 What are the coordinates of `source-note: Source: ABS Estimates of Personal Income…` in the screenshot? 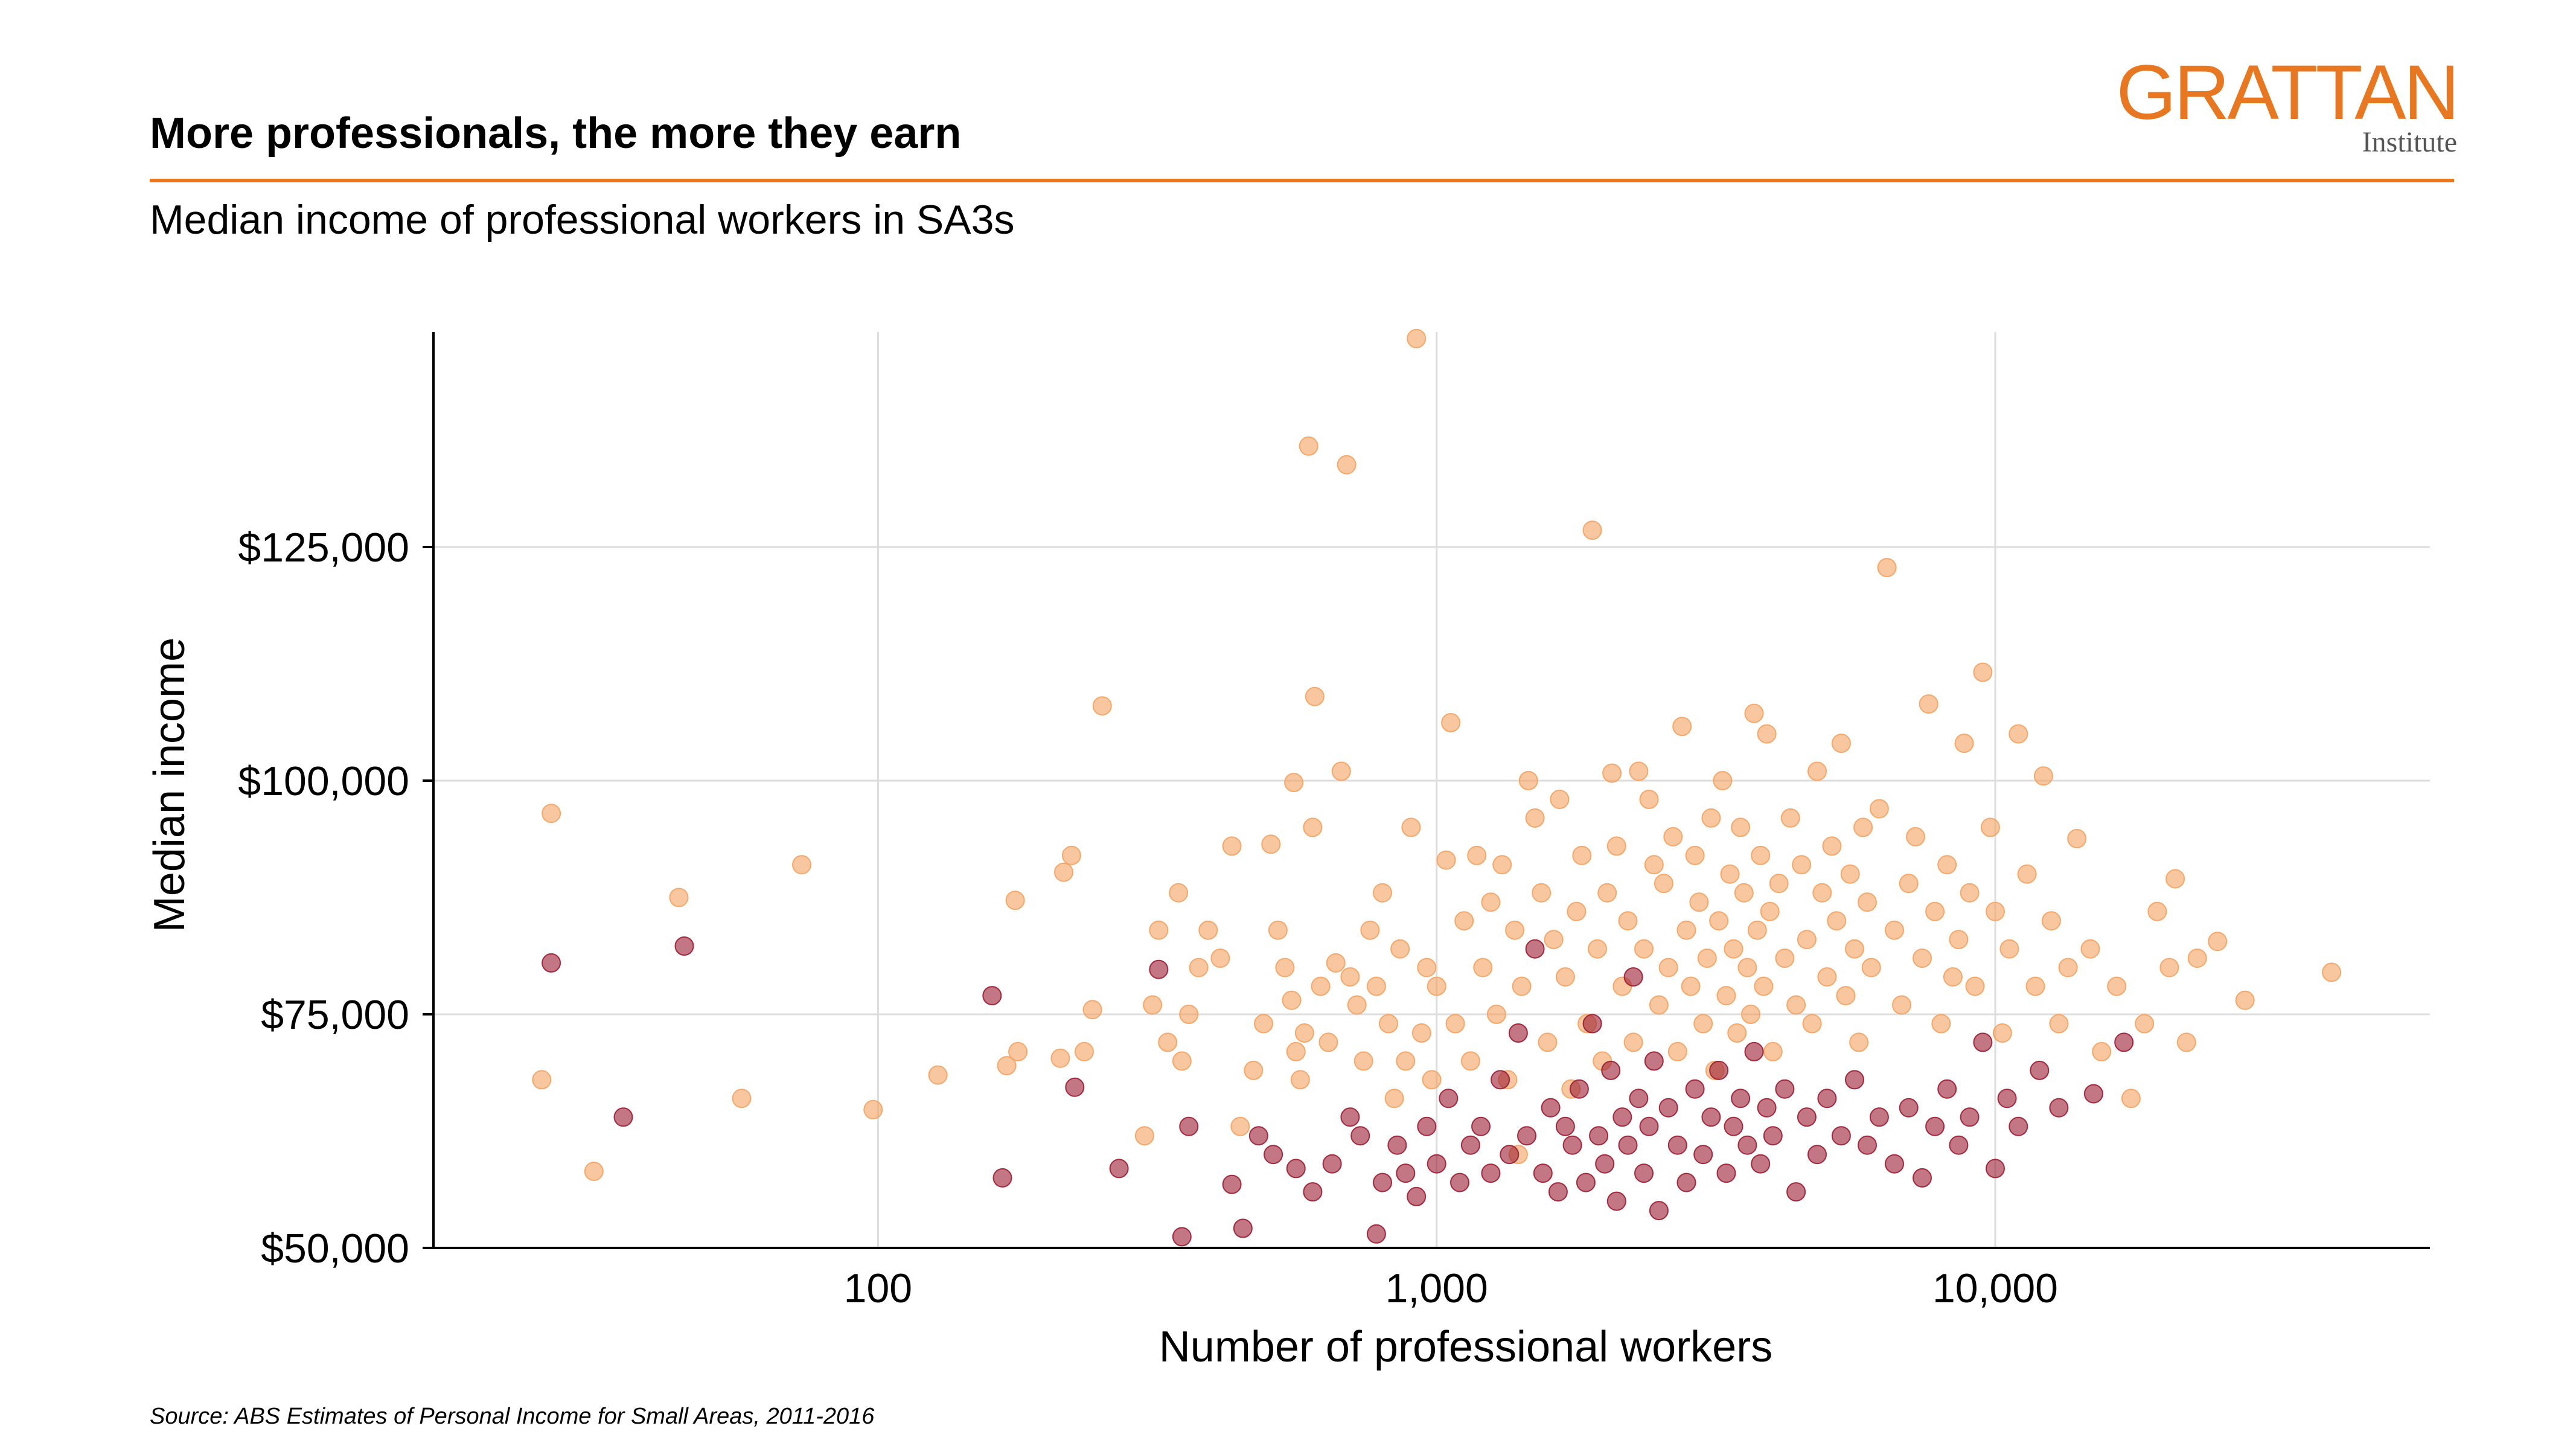 It's located at (512, 1416).